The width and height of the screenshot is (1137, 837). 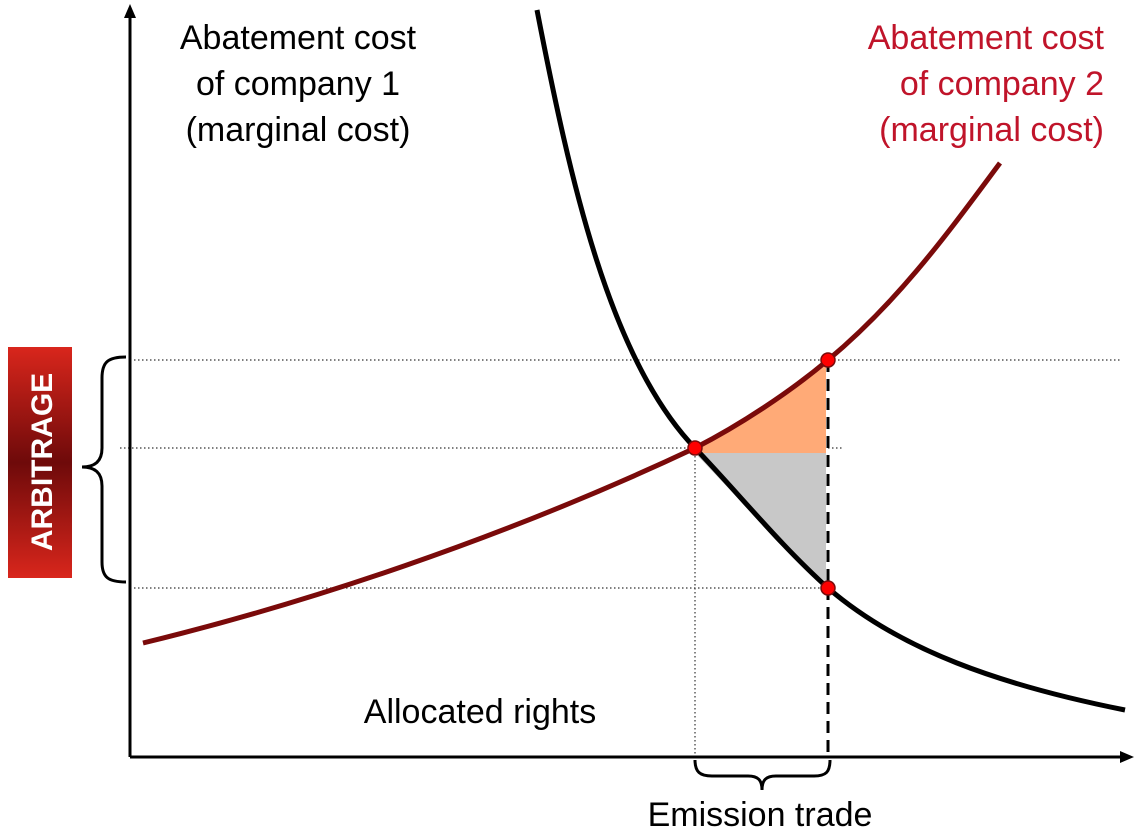 I want to click on arbitrage-box, so click(x=40, y=462).